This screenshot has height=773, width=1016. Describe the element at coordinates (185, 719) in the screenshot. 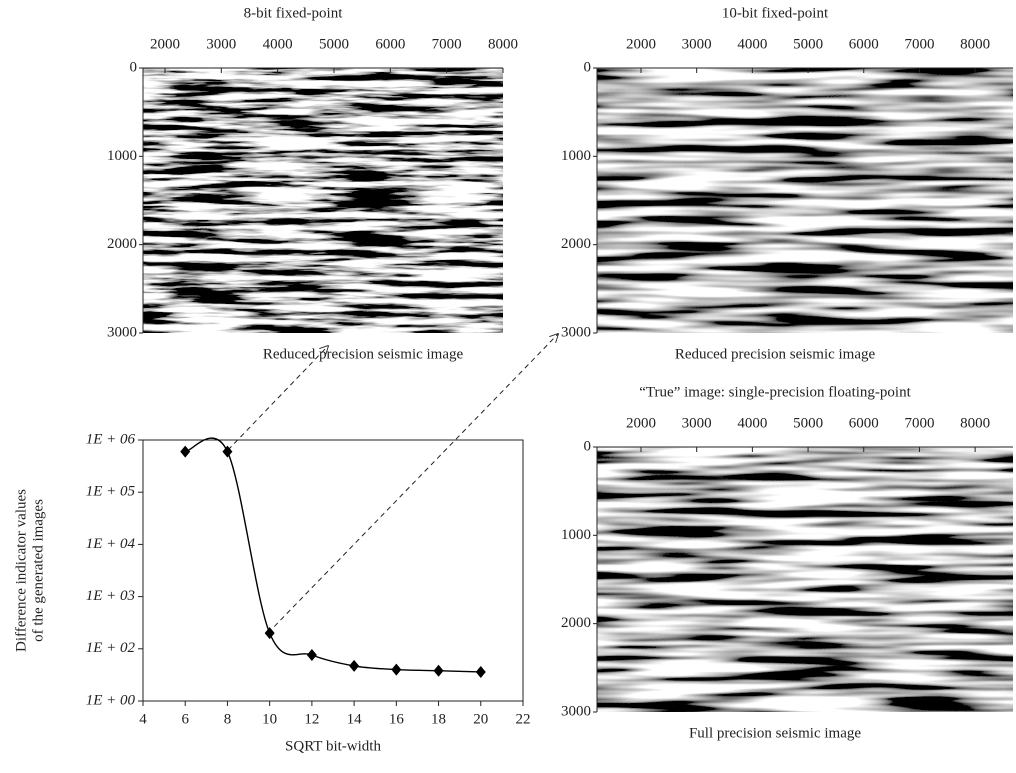

I see `x-tick-label: 6` at that location.